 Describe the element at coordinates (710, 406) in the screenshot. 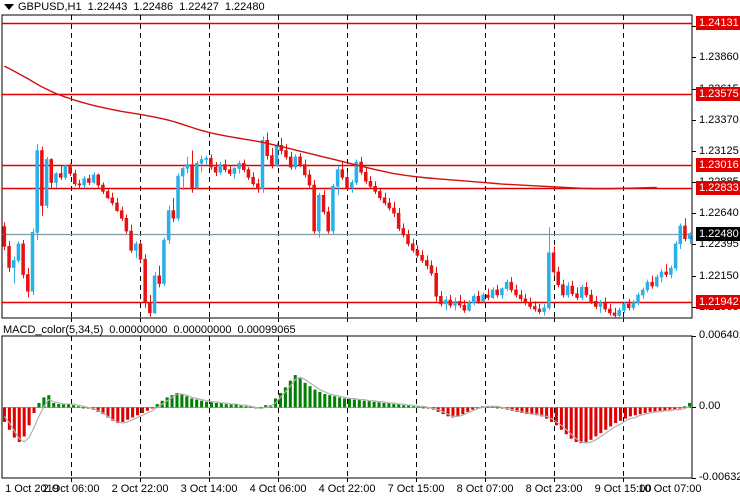

I see `macd-tick-label: 0.00` at that location.